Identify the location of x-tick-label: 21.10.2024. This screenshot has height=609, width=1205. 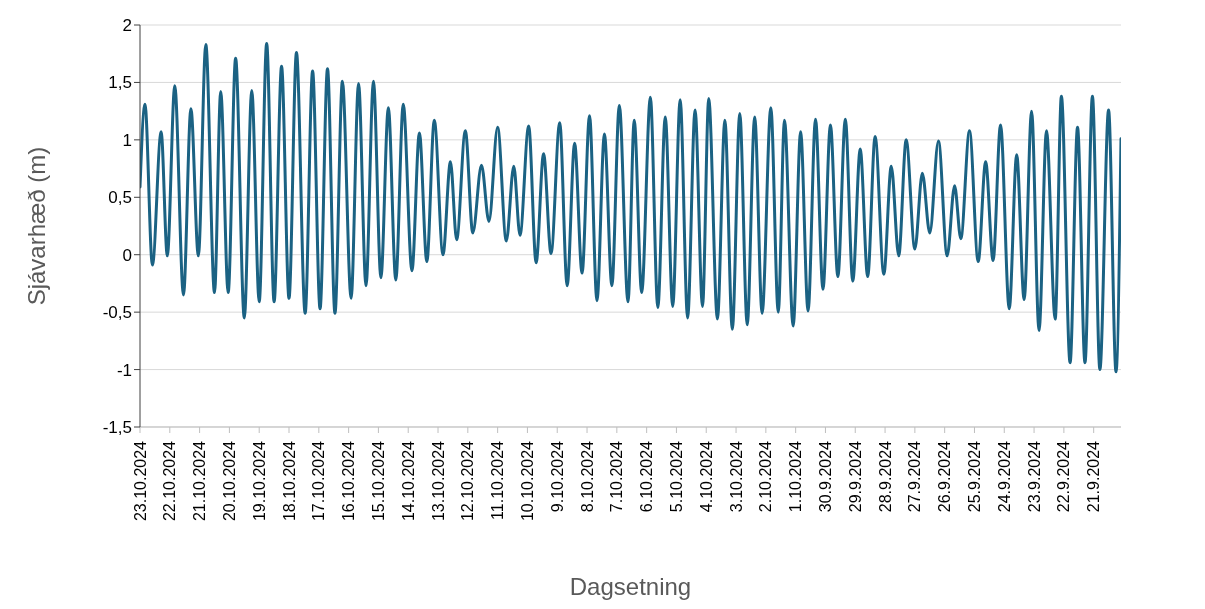
(200, 481).